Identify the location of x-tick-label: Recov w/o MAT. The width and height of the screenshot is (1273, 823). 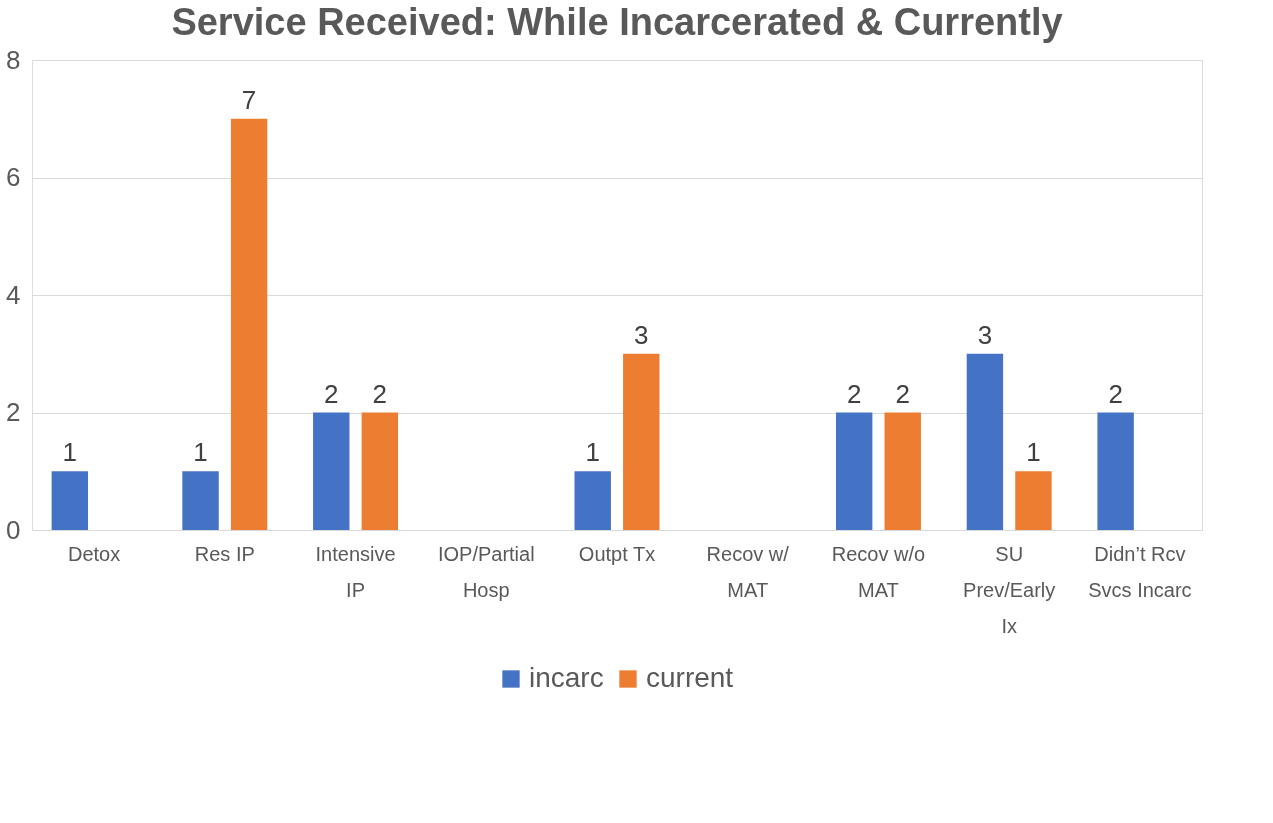
(878, 571).